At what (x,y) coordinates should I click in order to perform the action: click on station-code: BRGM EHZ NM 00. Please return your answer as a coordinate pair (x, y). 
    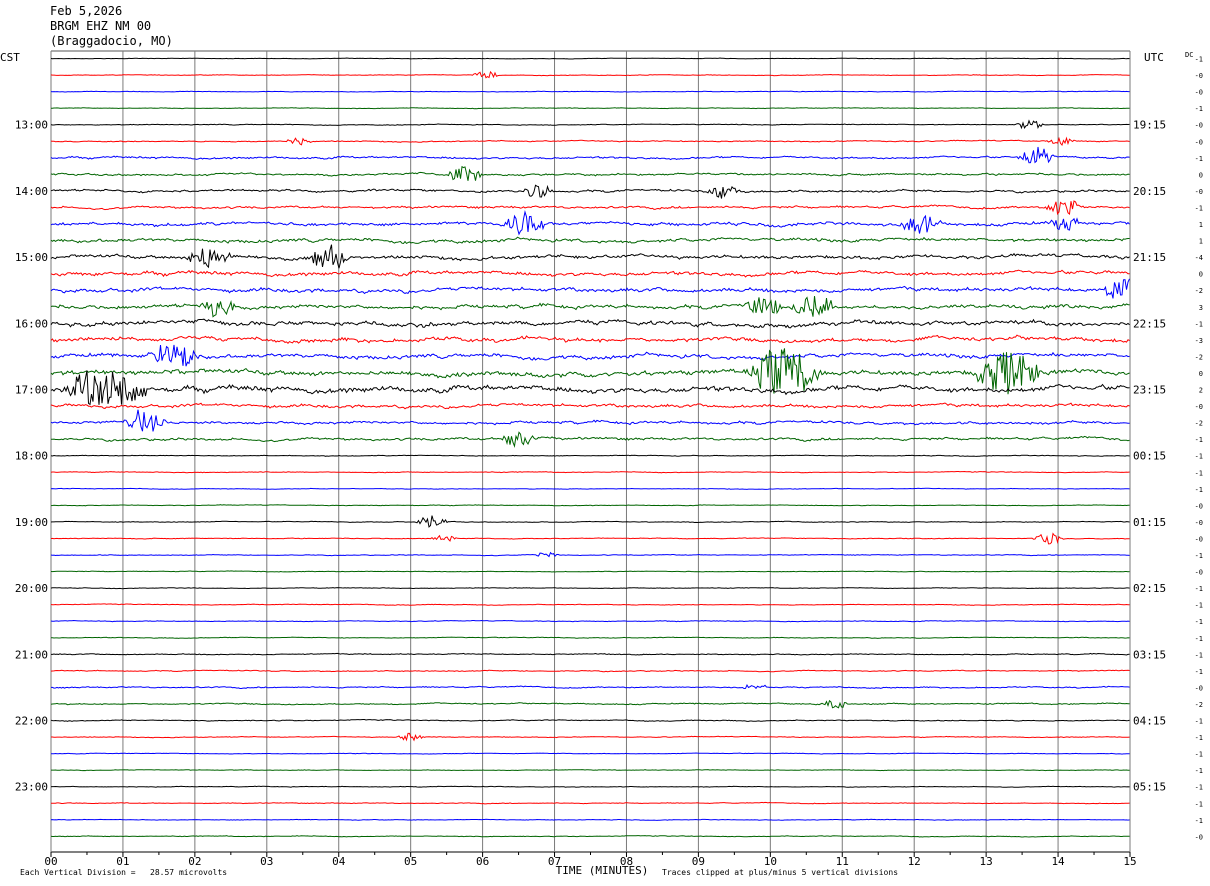
    Looking at the image, I should click on (101, 26).